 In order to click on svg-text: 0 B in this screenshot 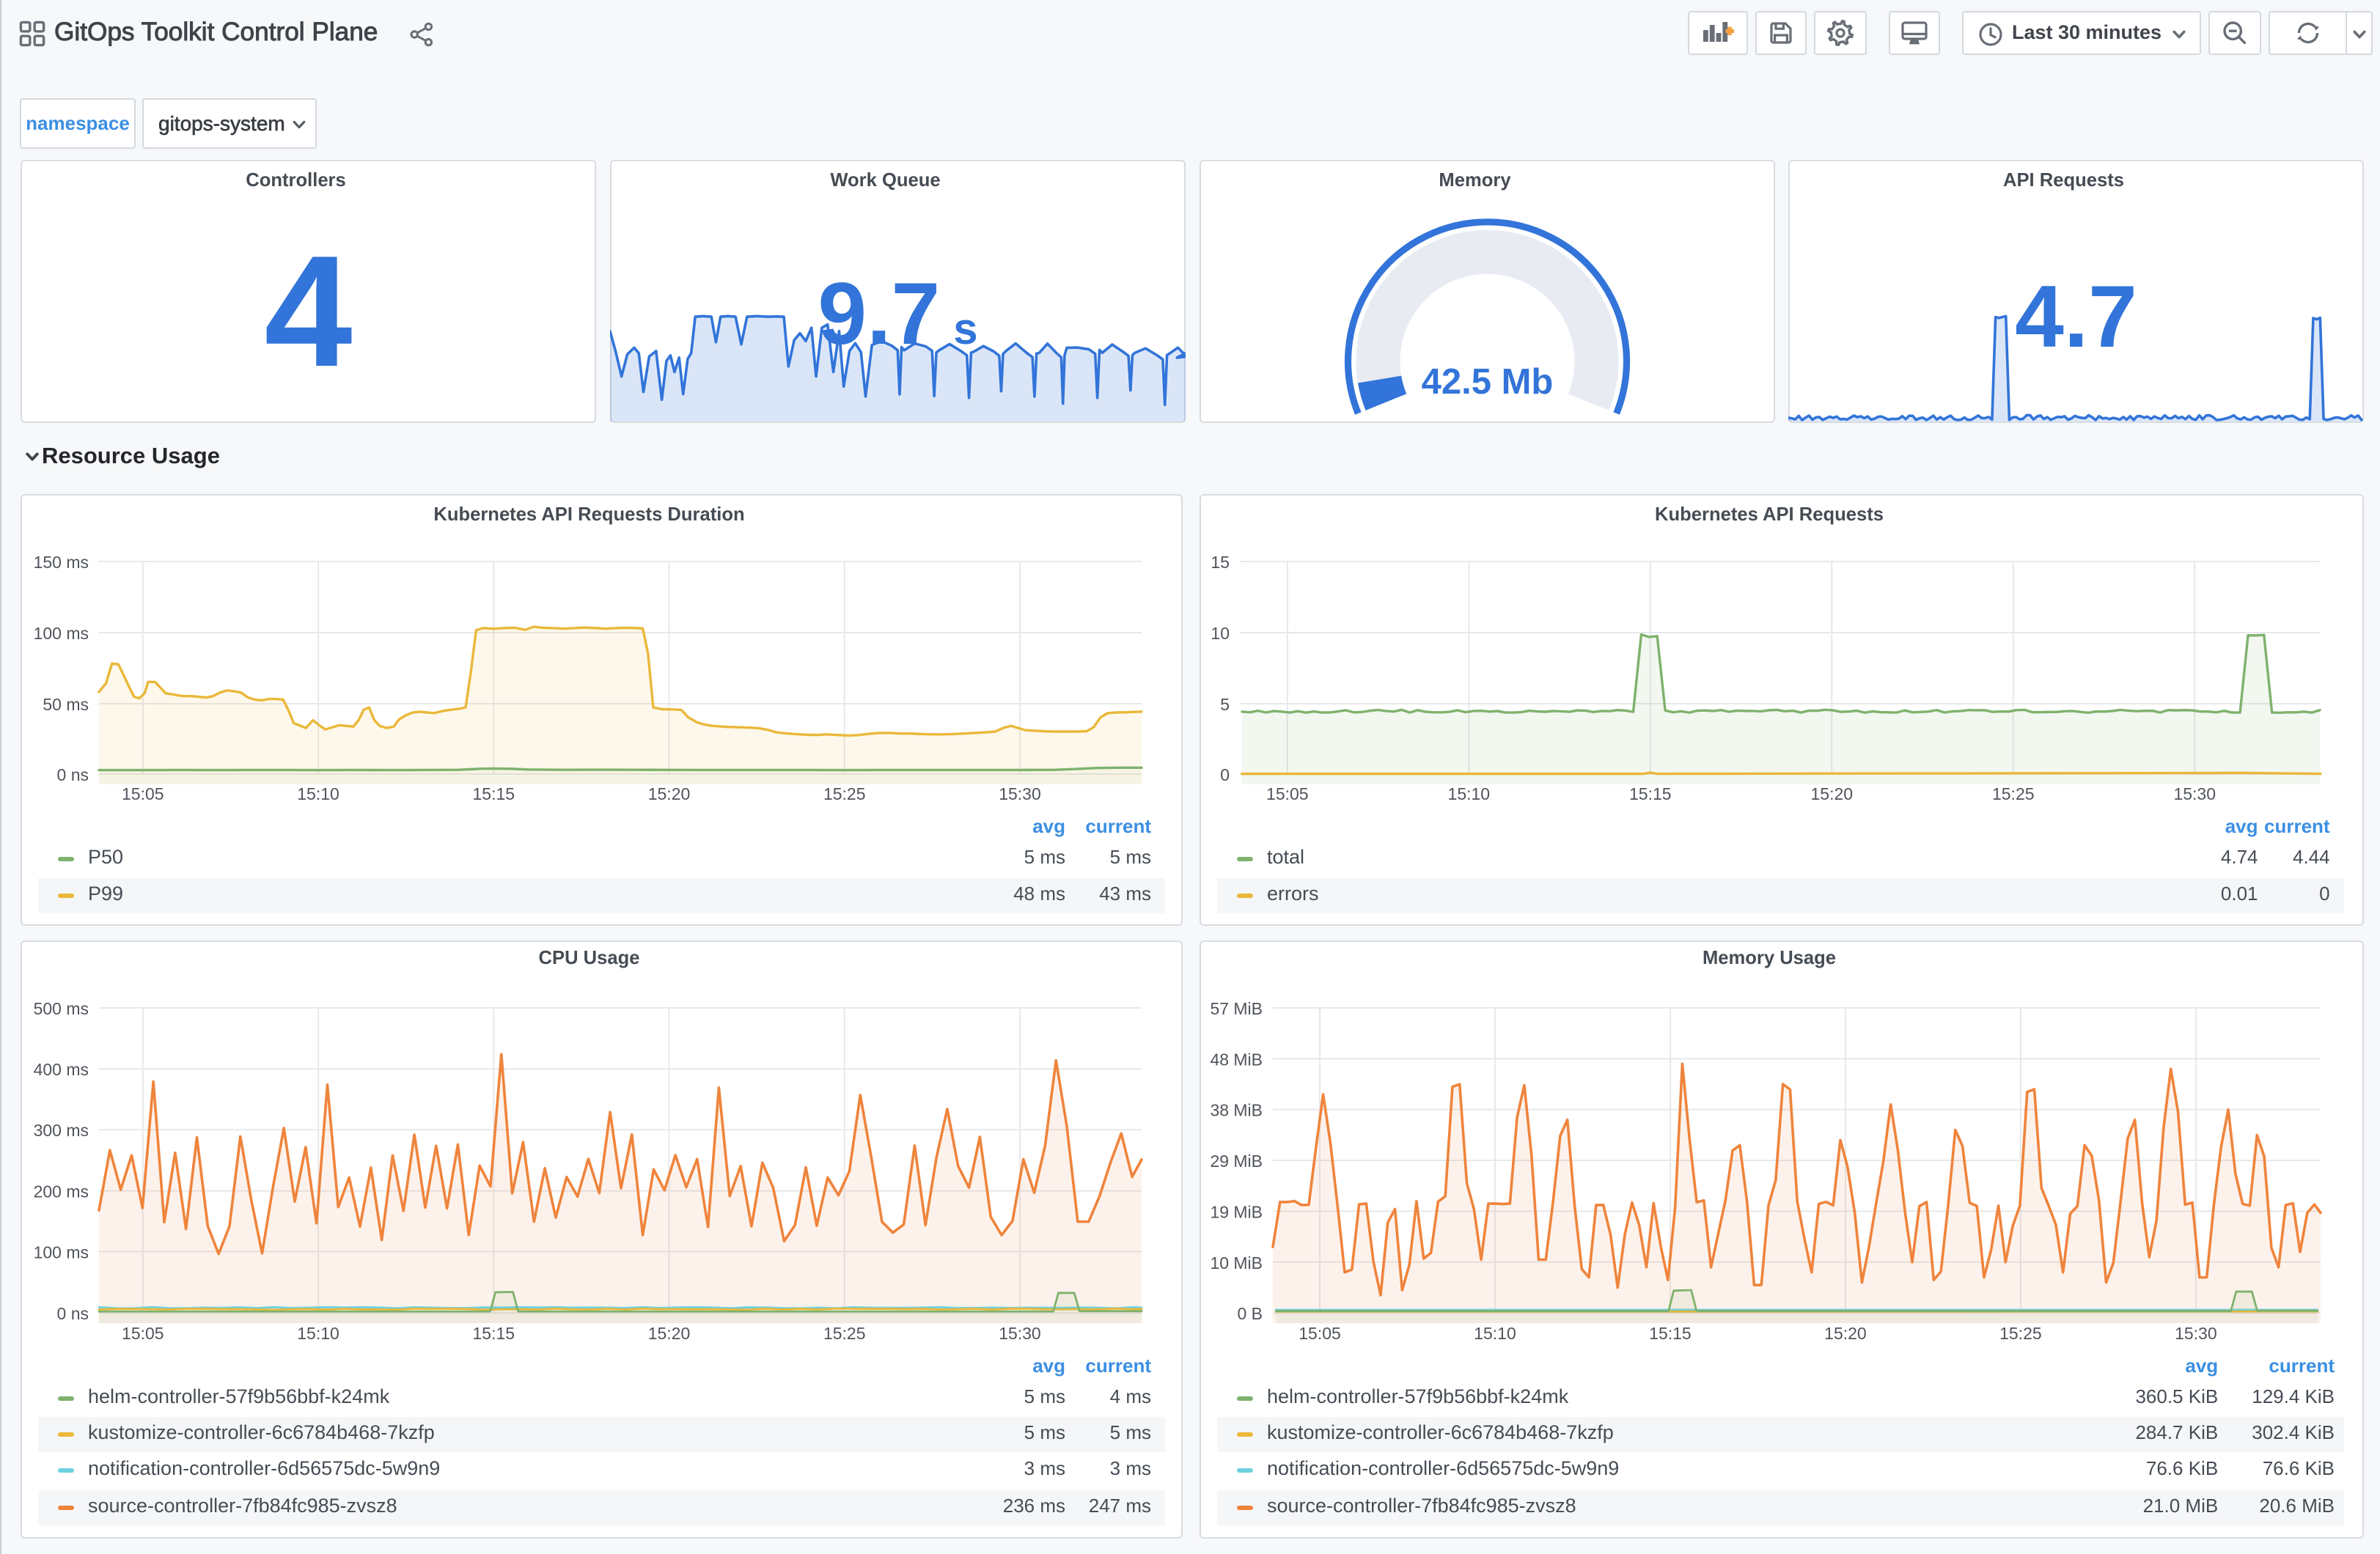, I will do `click(1250, 1313)`.